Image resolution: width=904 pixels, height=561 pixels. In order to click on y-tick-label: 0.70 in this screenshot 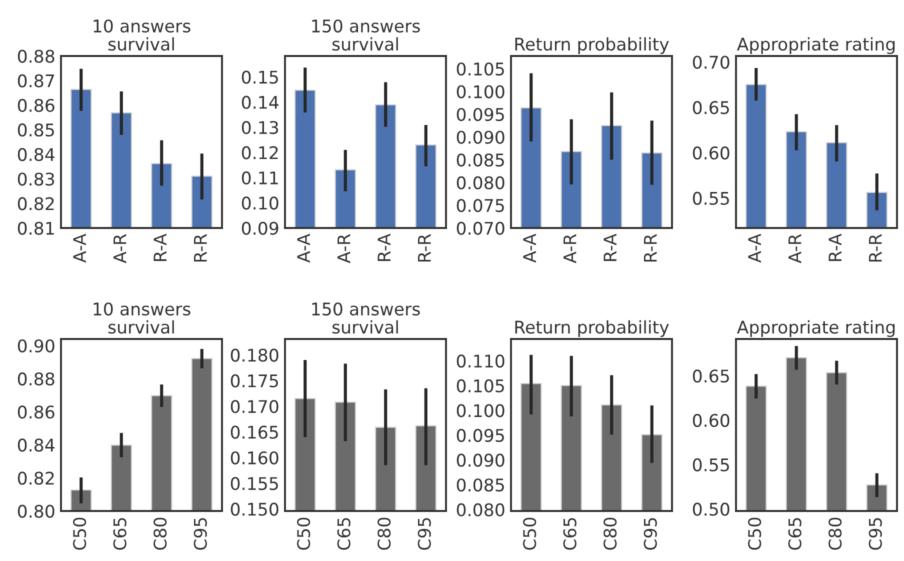, I will do `click(711, 62)`.